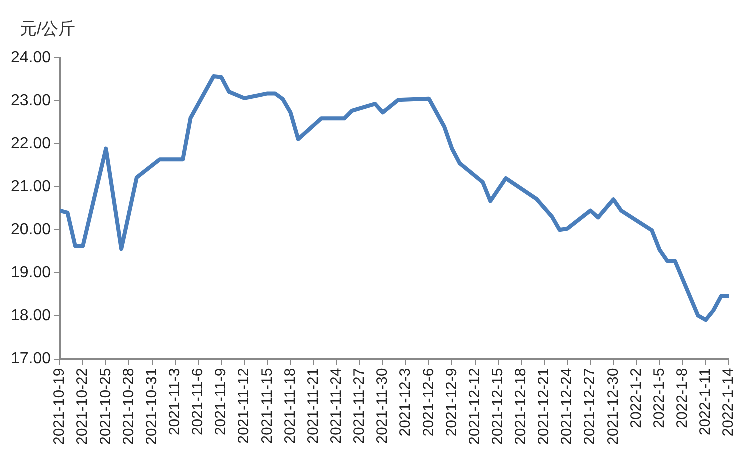 The width and height of the screenshot is (751, 450). I want to click on x-tick-label: 2022-1-11, so click(705, 402).